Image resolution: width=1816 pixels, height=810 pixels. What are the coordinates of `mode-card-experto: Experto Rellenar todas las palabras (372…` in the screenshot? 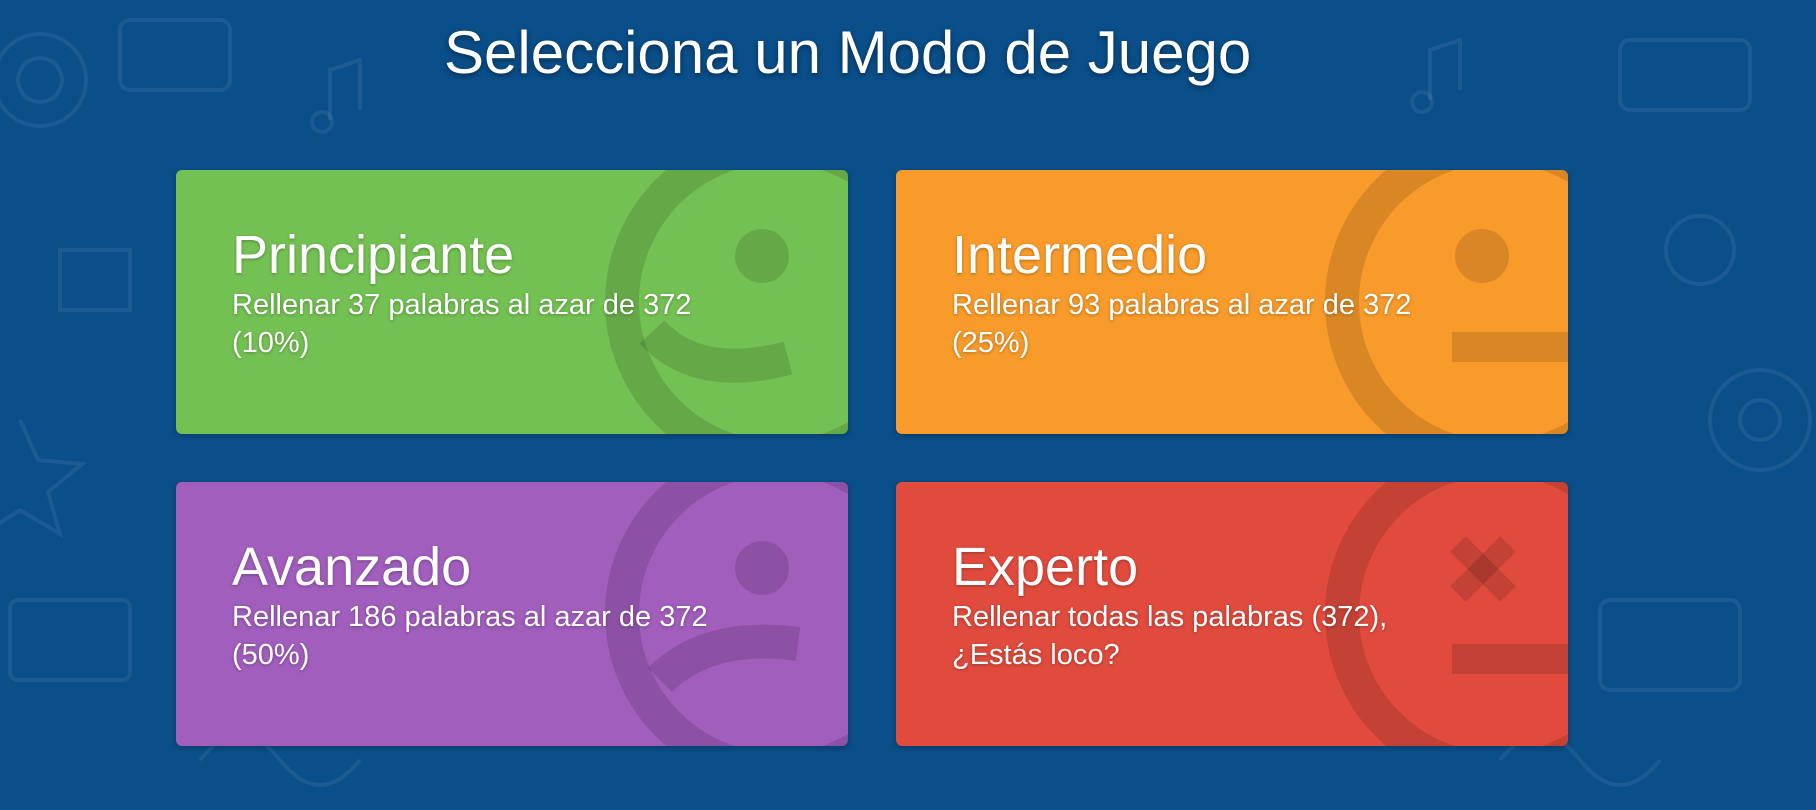 It's located at (1232, 614).